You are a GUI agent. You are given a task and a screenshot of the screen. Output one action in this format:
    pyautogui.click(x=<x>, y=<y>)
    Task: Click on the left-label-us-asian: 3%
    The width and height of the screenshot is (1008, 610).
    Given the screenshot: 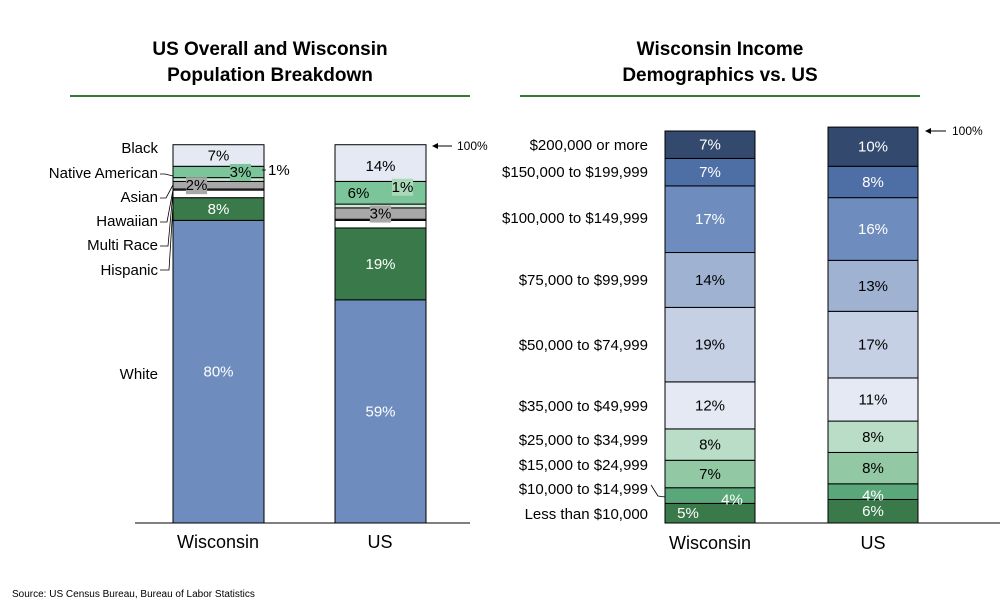 What is the action you would take?
    pyautogui.click(x=381, y=214)
    